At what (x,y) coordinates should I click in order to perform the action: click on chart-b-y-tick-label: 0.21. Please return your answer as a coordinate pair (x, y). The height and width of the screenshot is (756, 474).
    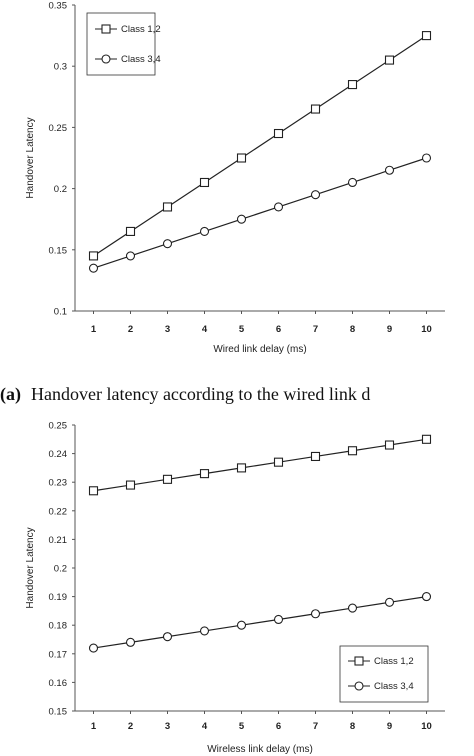
    Looking at the image, I should click on (58, 540).